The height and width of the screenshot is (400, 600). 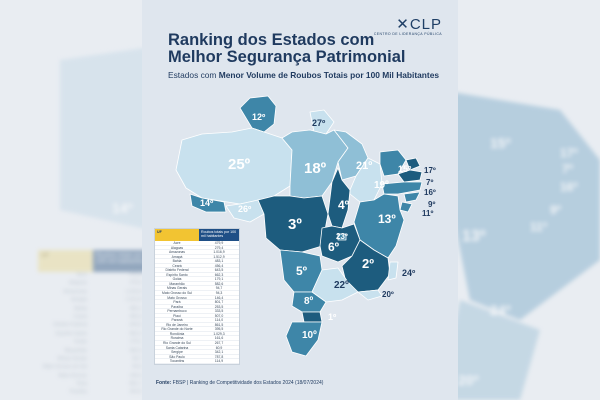 I want to click on label-RS: 10º, so click(x=309, y=335).